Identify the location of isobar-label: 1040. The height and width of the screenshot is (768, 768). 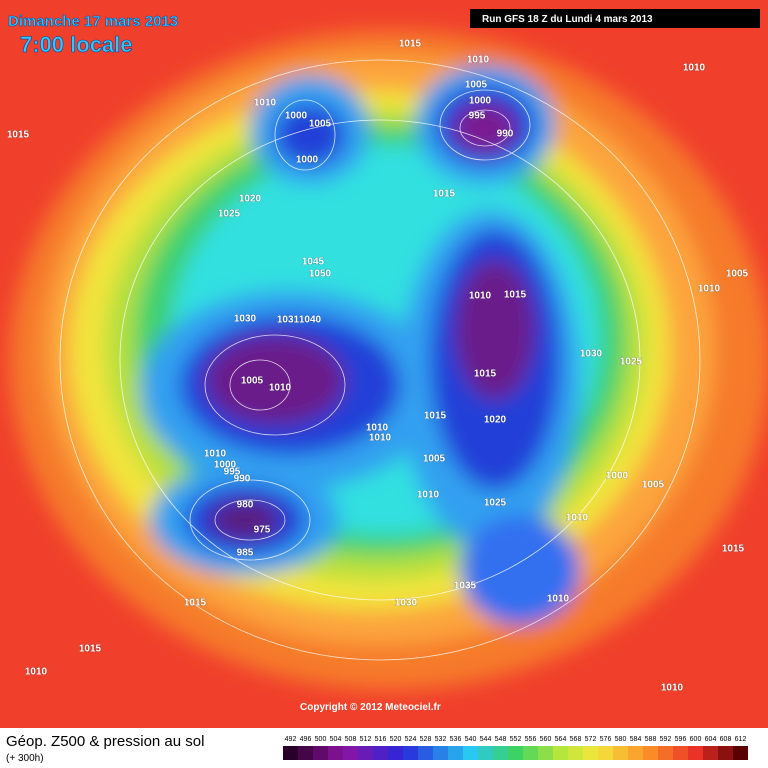
(310, 320).